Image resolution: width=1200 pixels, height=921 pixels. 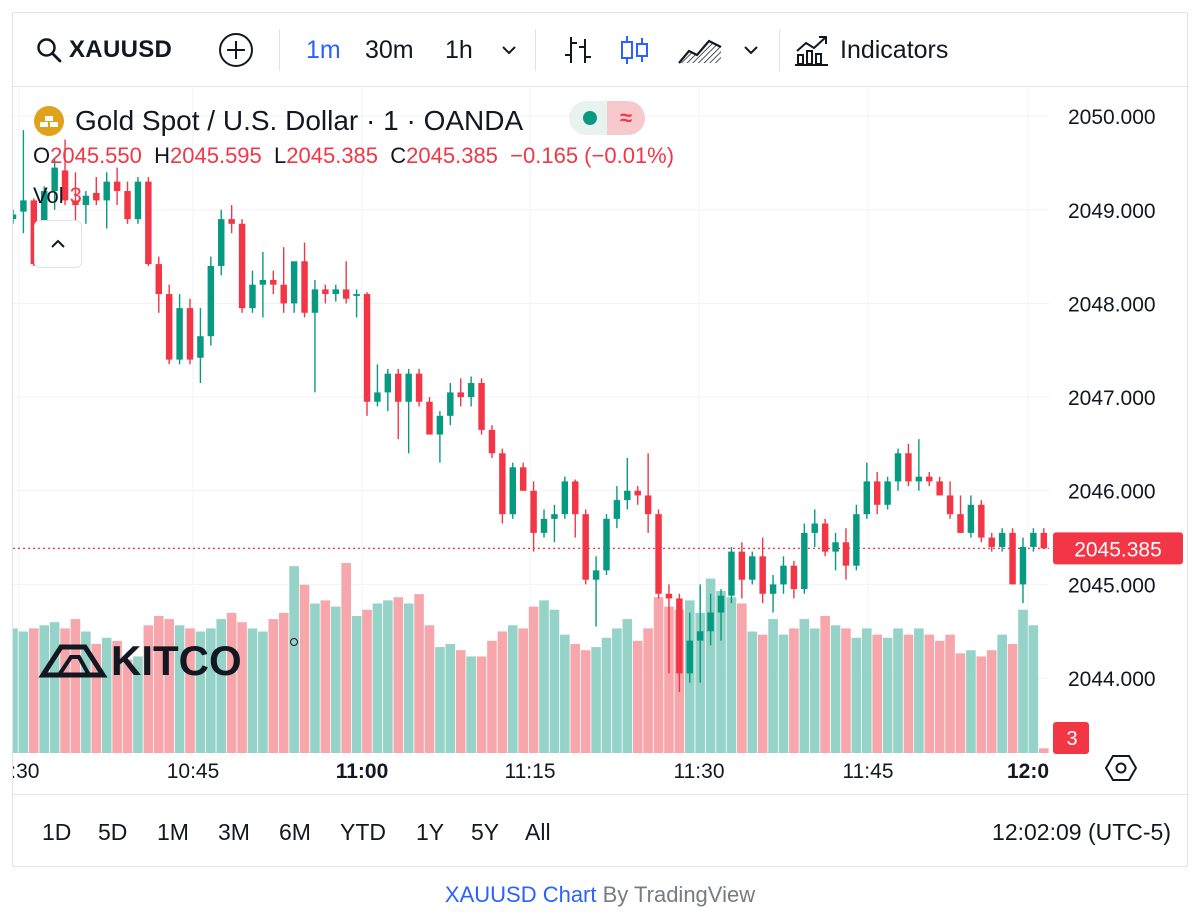 What do you see at coordinates (592, 155) in the screenshot?
I see `change-value: −0.165 (−0.01%)` at bounding box center [592, 155].